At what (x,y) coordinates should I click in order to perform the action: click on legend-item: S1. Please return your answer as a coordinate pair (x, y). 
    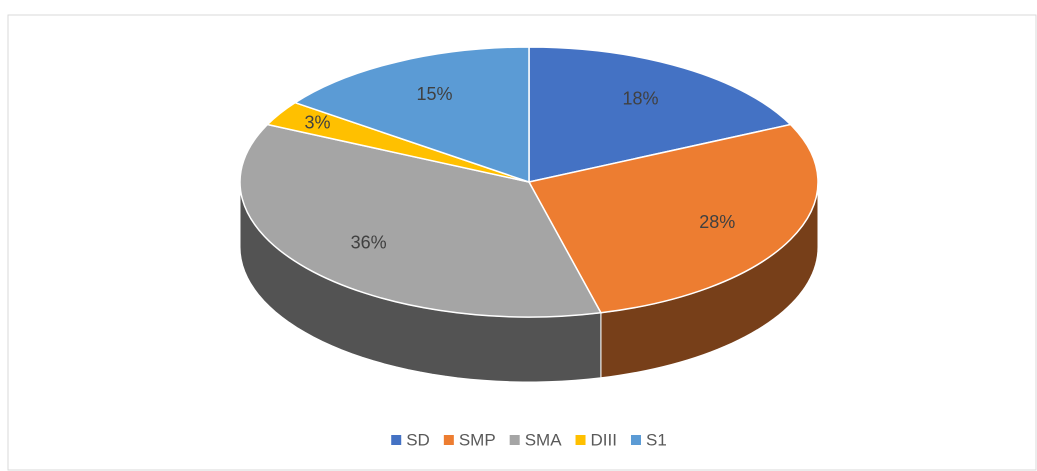
    Looking at the image, I should click on (648, 439).